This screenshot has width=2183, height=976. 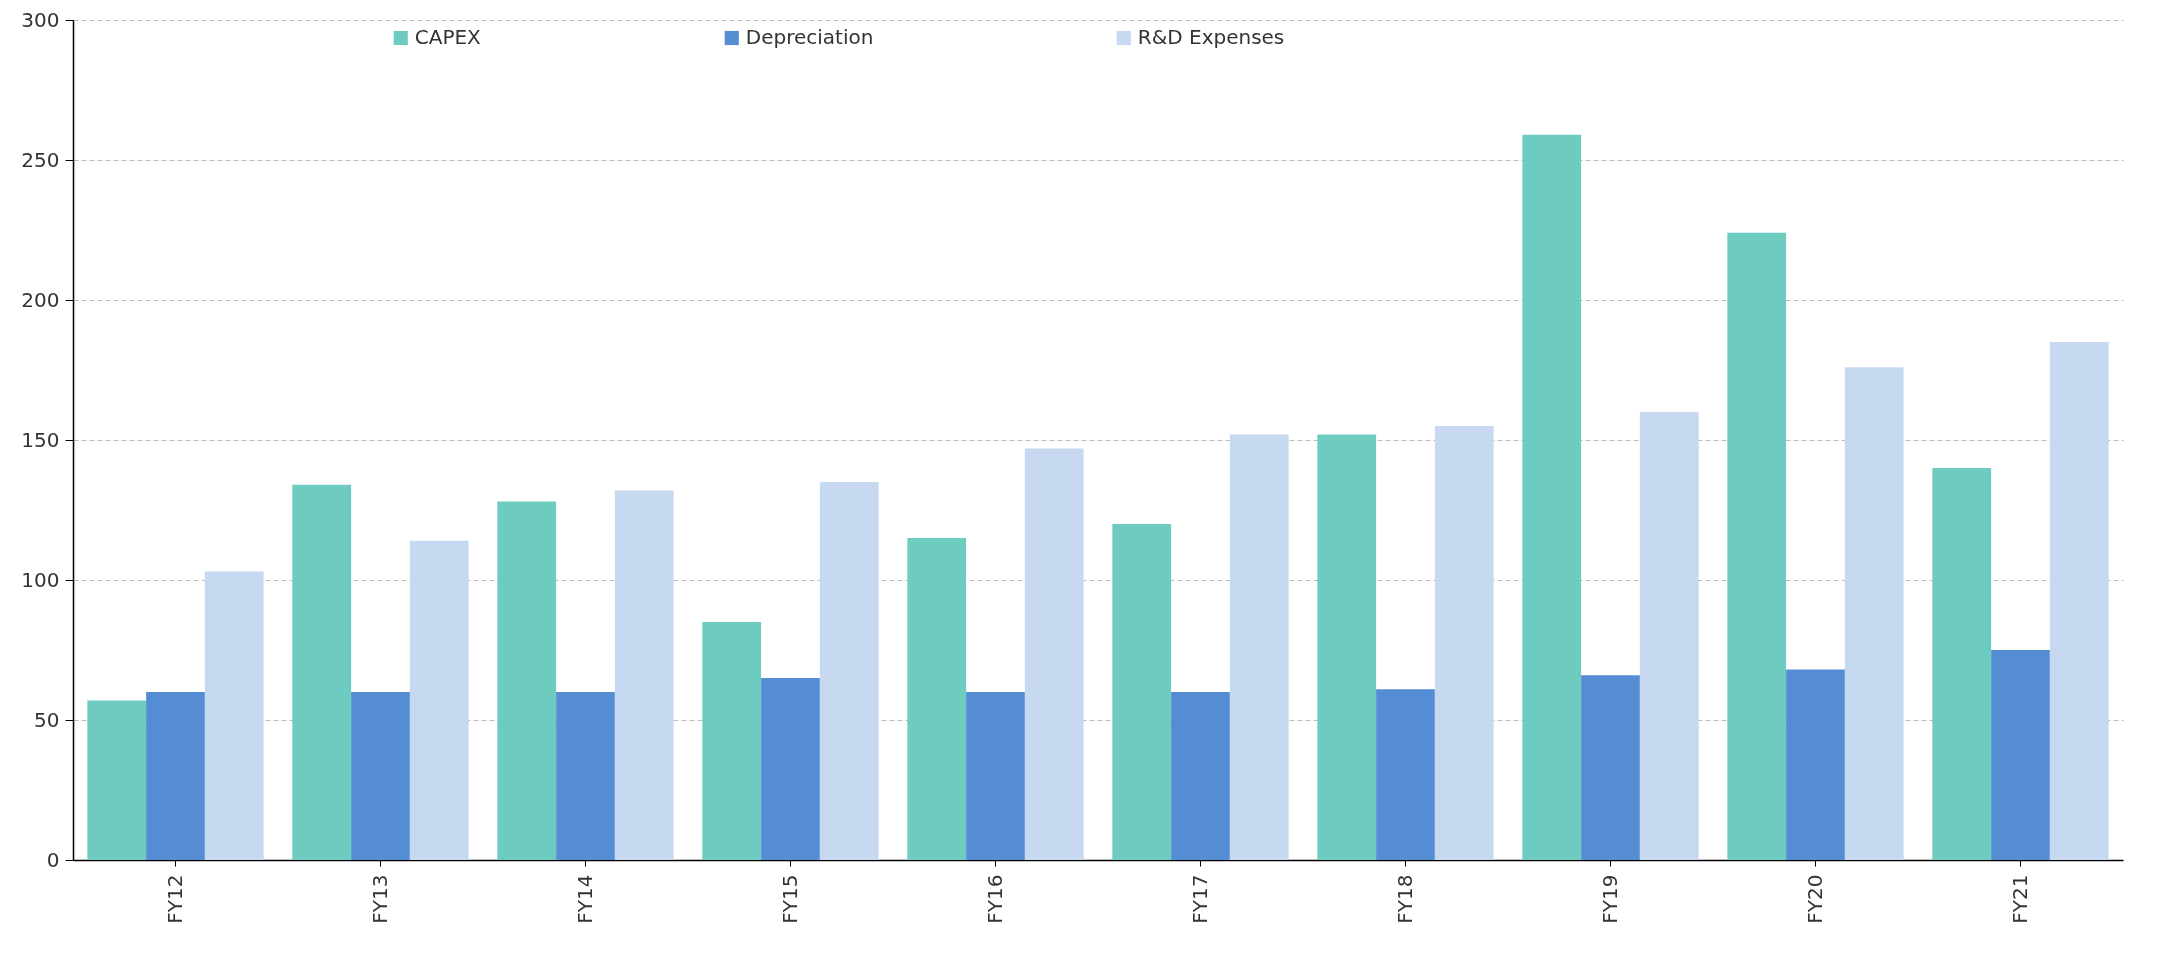 I want to click on y-tick-label: 200, so click(x=40, y=299).